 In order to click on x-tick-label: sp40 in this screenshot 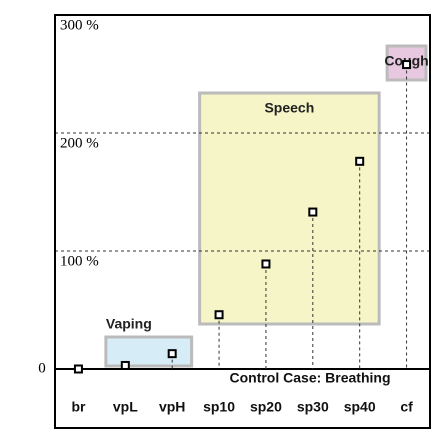, I will do `click(360, 407)`.